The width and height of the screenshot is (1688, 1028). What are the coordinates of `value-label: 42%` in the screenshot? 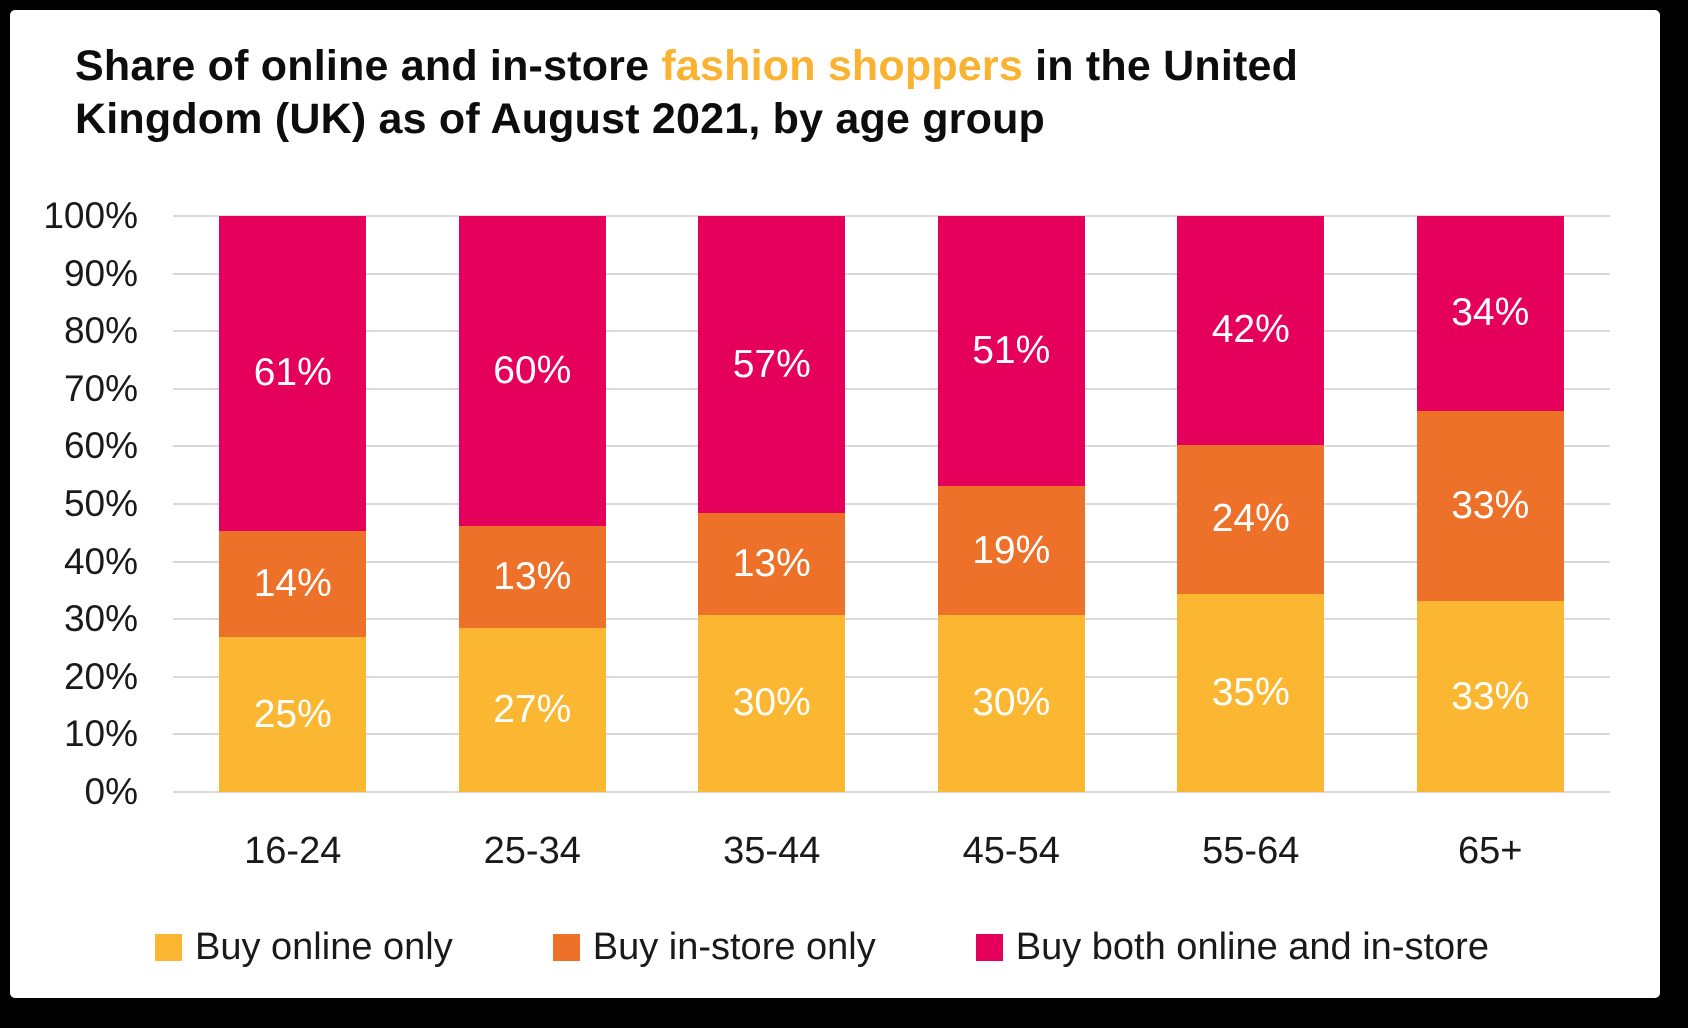 It's located at (1250, 330).